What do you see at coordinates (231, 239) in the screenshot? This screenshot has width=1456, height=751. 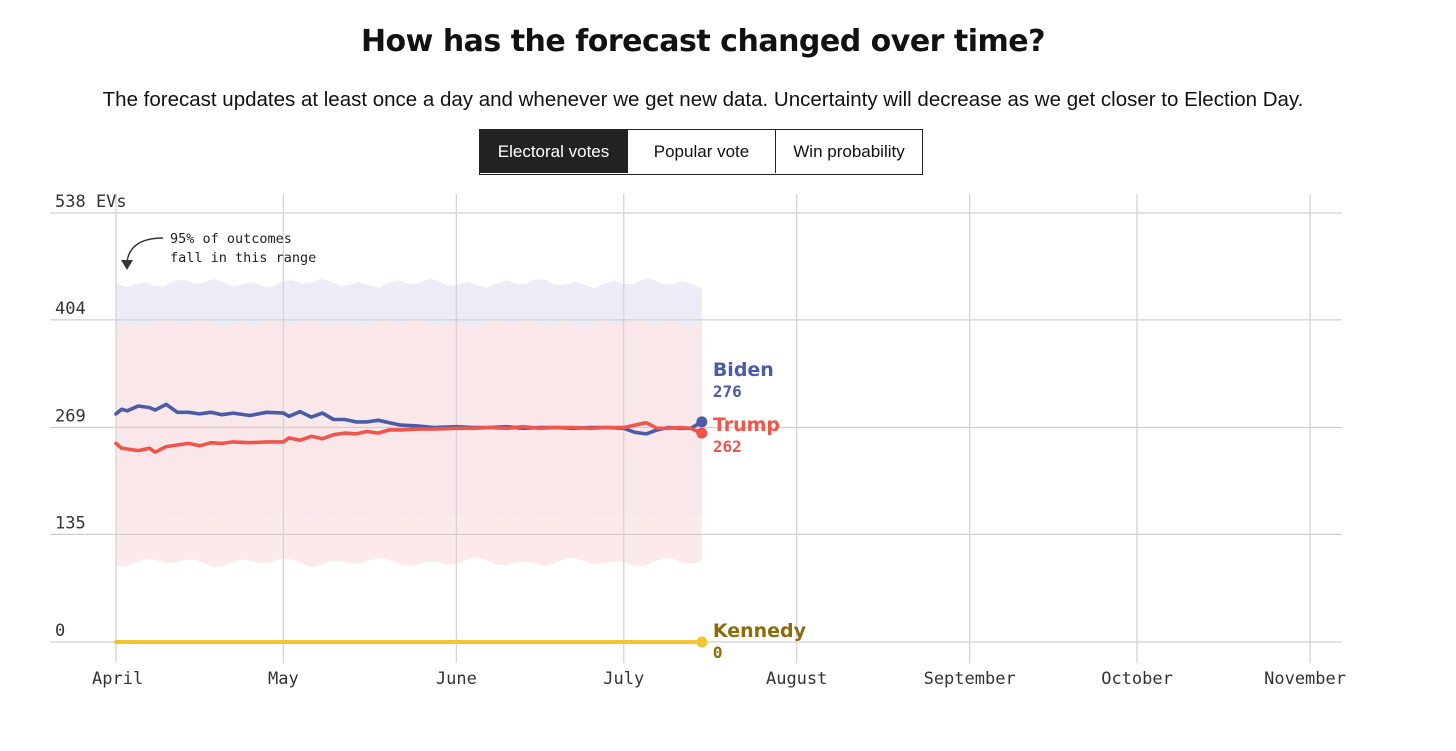 I see `annotation-line-1: 95% of outcomes` at bounding box center [231, 239].